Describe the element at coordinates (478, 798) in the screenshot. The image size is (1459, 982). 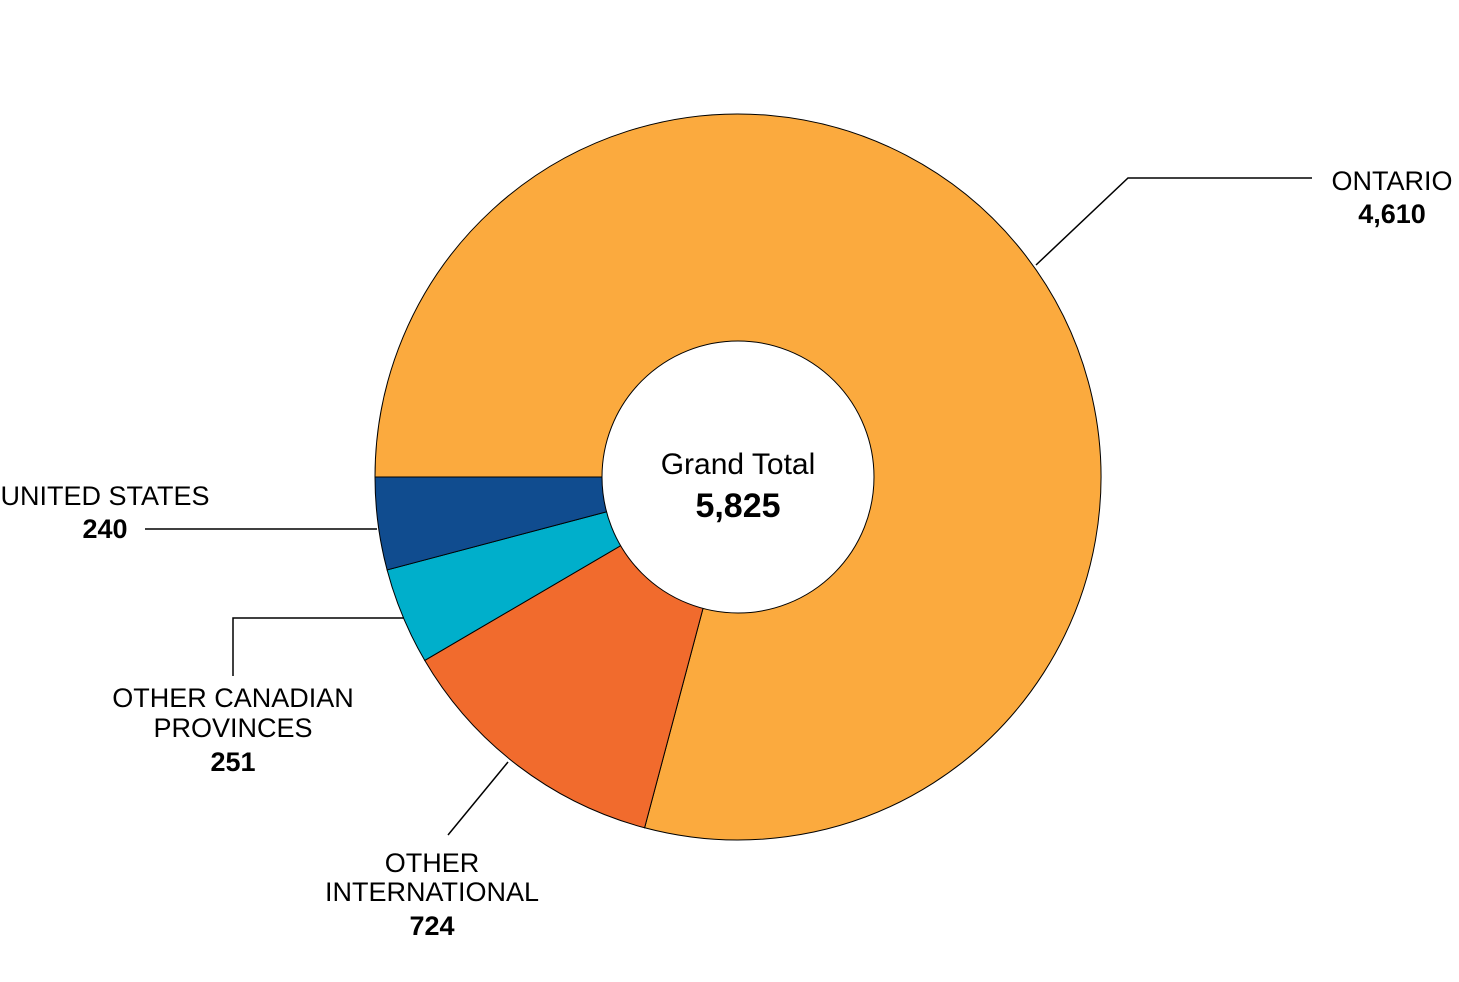
I see `leader-line-other-international` at that location.